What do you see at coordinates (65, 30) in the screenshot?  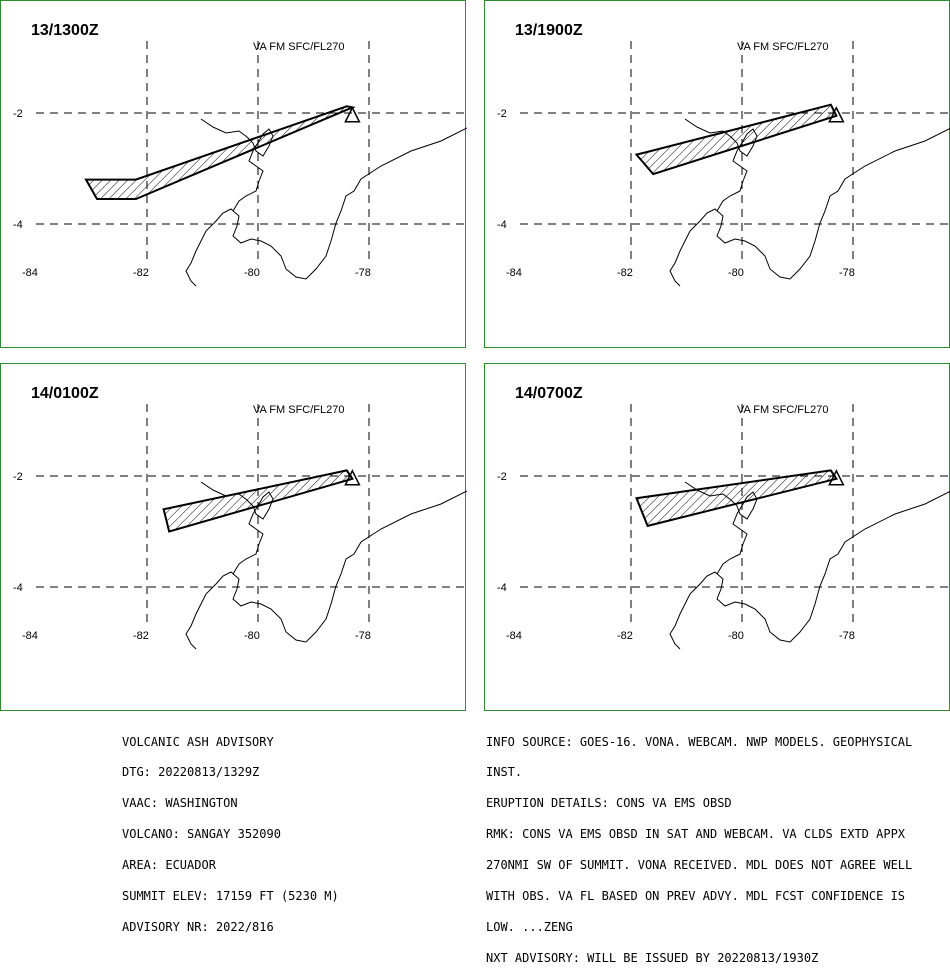 I see `panel-time-label: 13/1300Z` at bounding box center [65, 30].